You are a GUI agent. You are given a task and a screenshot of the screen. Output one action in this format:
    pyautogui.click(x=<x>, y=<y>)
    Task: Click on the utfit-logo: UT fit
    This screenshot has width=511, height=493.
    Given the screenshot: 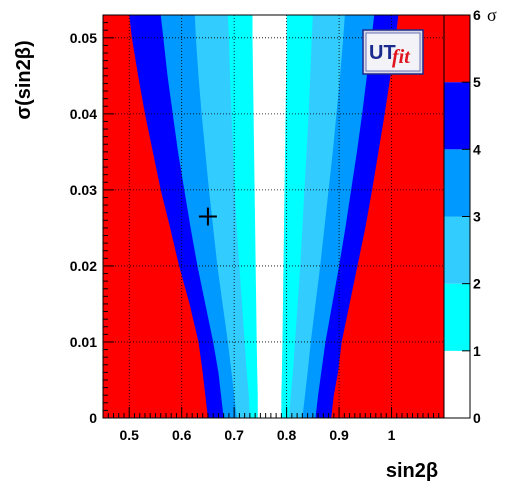 What is the action you would take?
    pyautogui.click(x=393, y=52)
    